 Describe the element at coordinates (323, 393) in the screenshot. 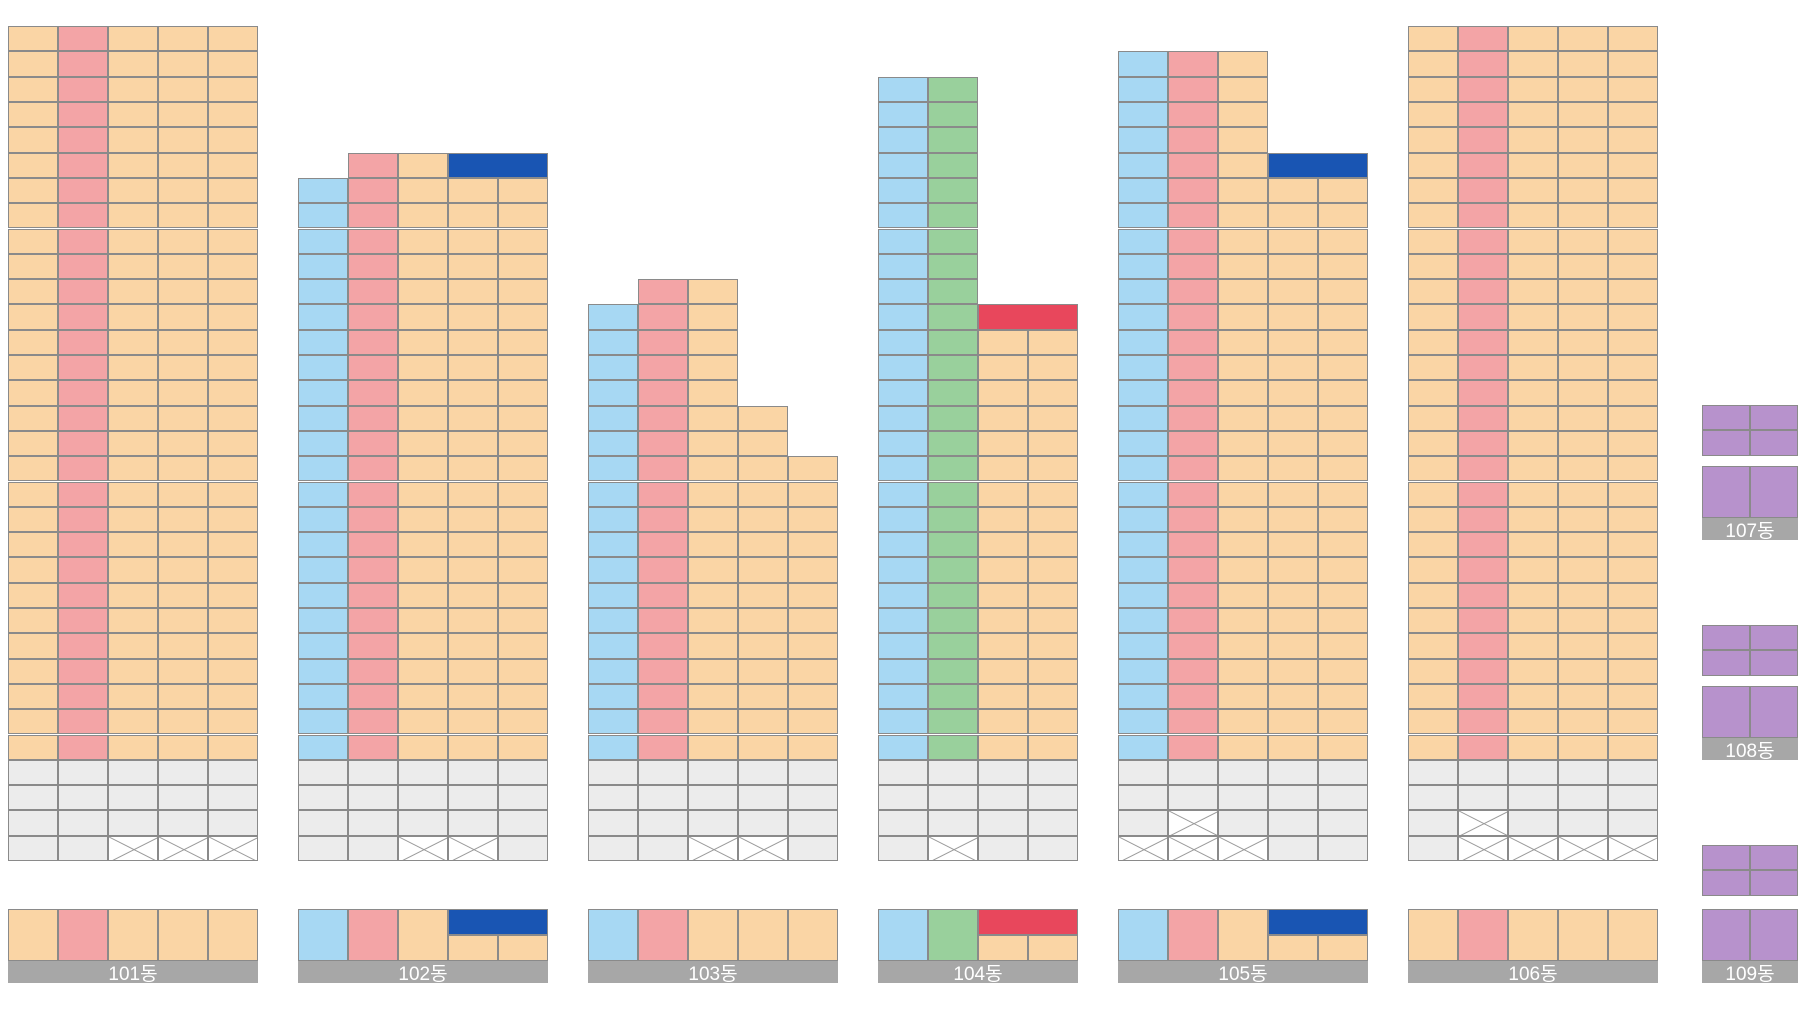

I see `unit-1901` at that location.